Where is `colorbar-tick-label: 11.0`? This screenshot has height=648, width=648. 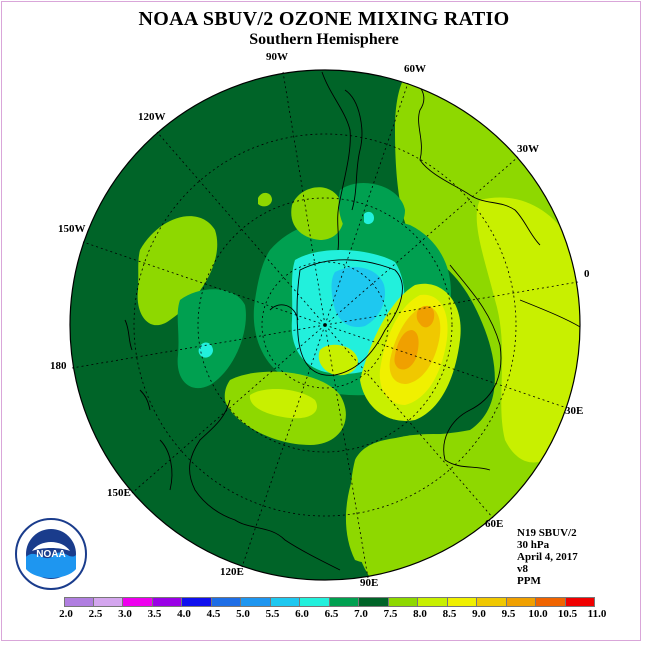 colorbar-tick-label: 11.0 is located at coordinates (597, 614).